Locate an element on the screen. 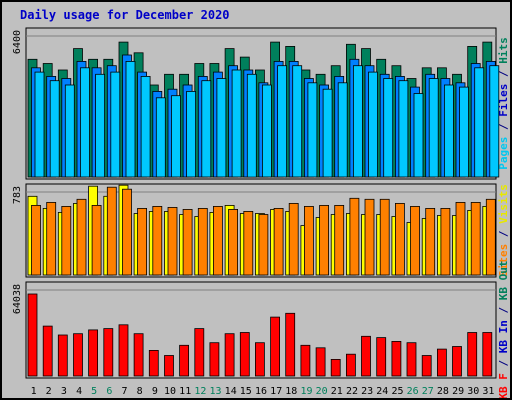  sites-visits-legend-part: Sites is located at coordinates (503, 260).